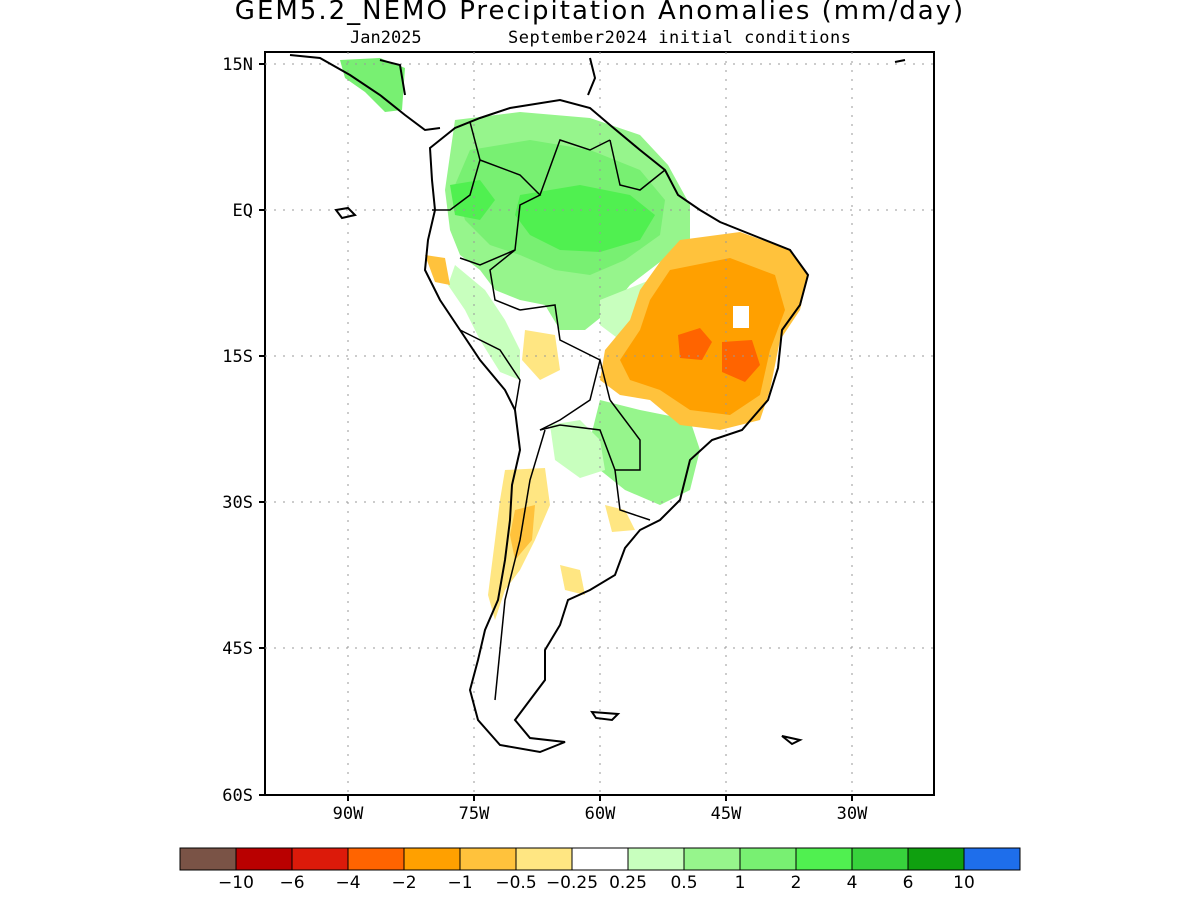 This screenshot has width=1200, height=900. What do you see at coordinates (572, 883) in the screenshot?
I see `colorbar-tick-label: −0.25` at bounding box center [572, 883].